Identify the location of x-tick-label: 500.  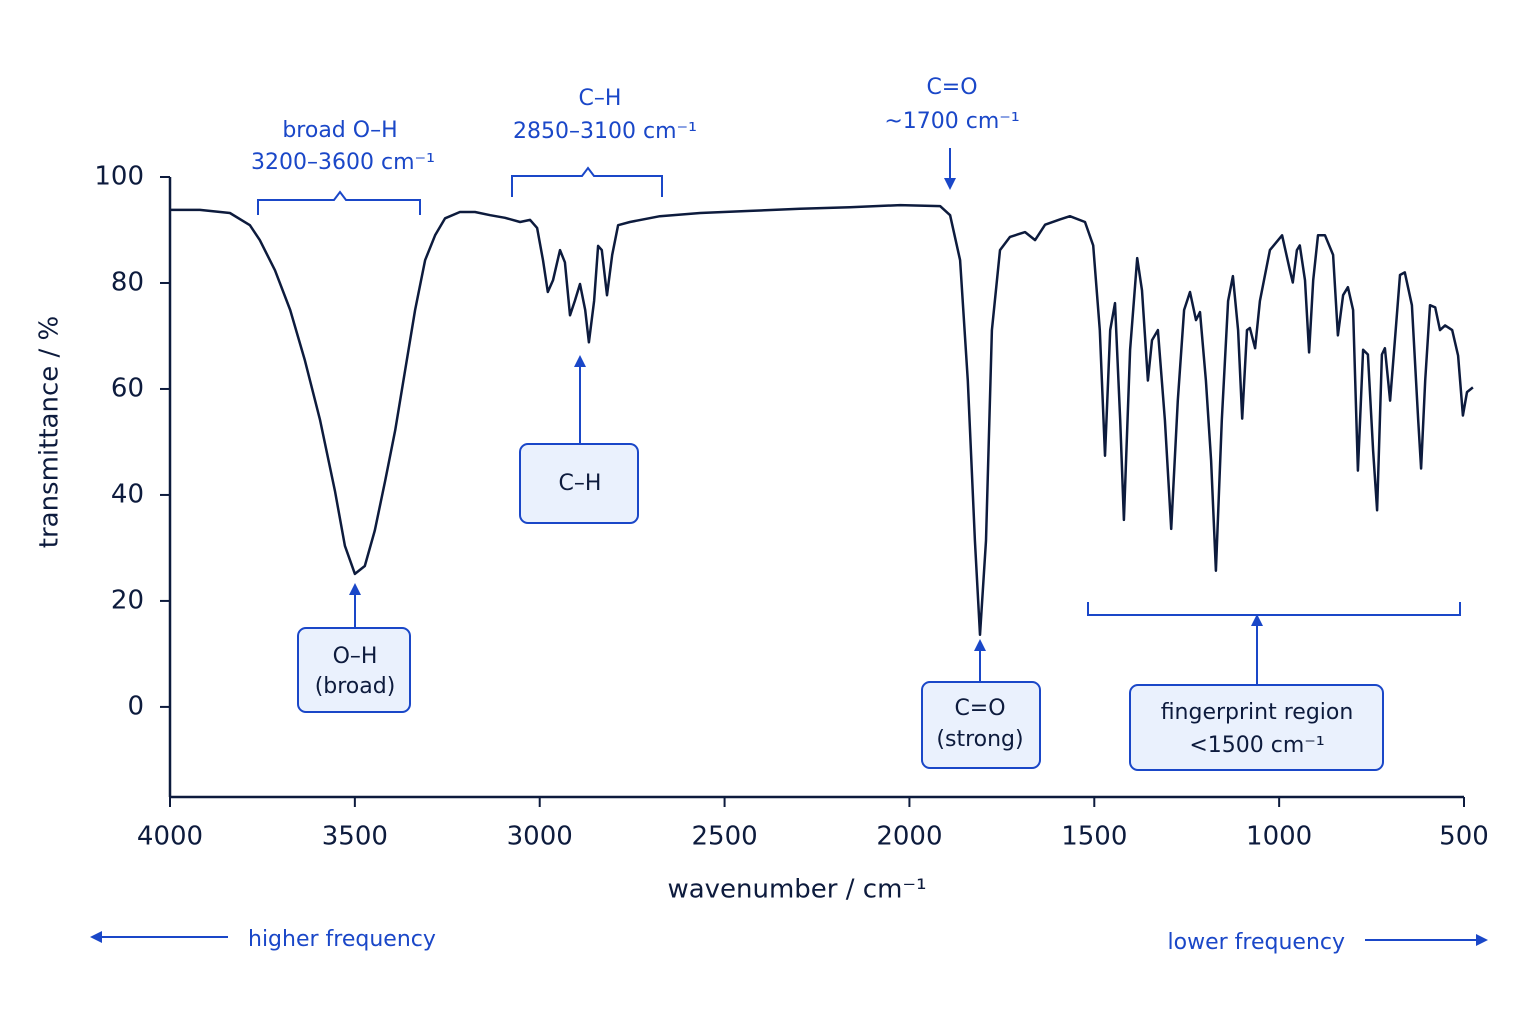
(1464, 837).